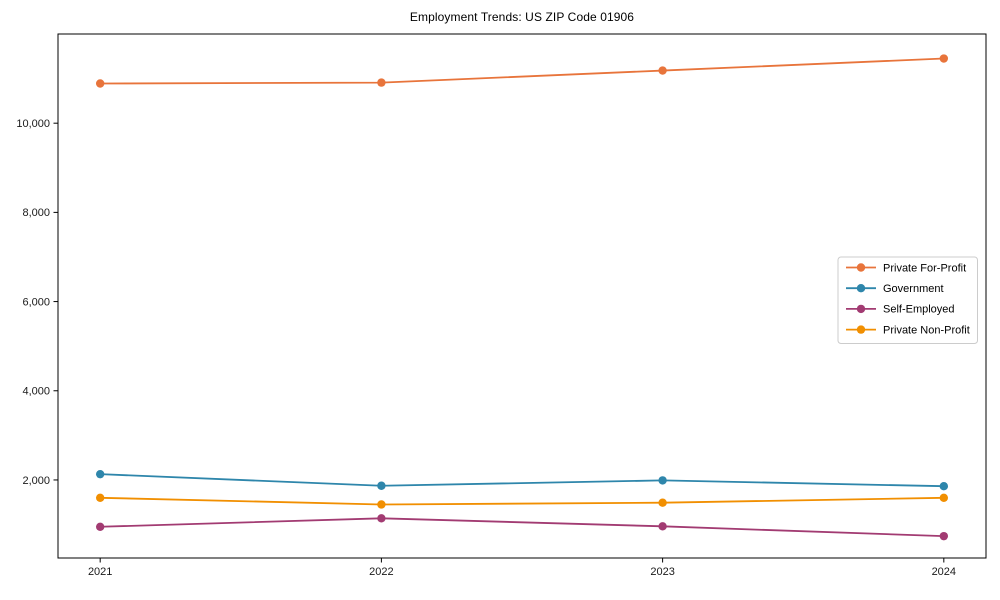  Describe the element at coordinates (100, 572) in the screenshot. I see `x-tick-label: 2021` at that location.